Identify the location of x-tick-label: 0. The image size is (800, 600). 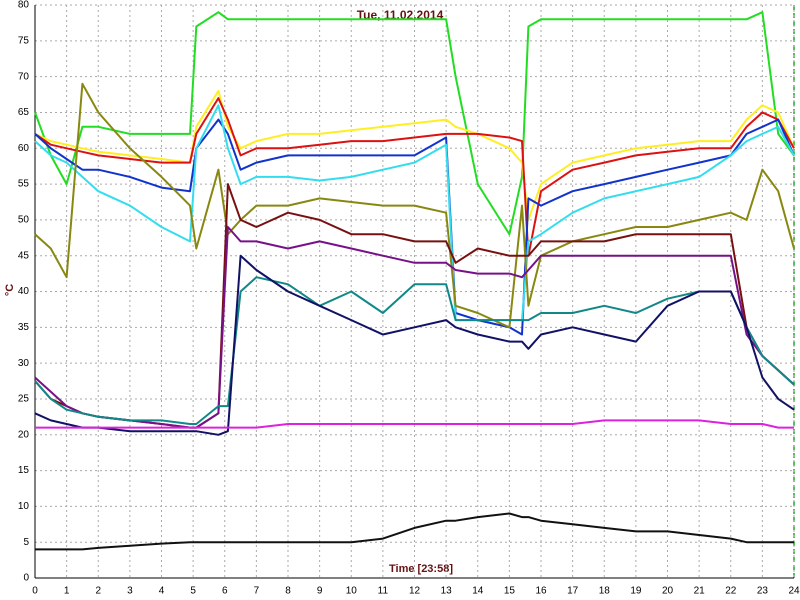
(35, 591).